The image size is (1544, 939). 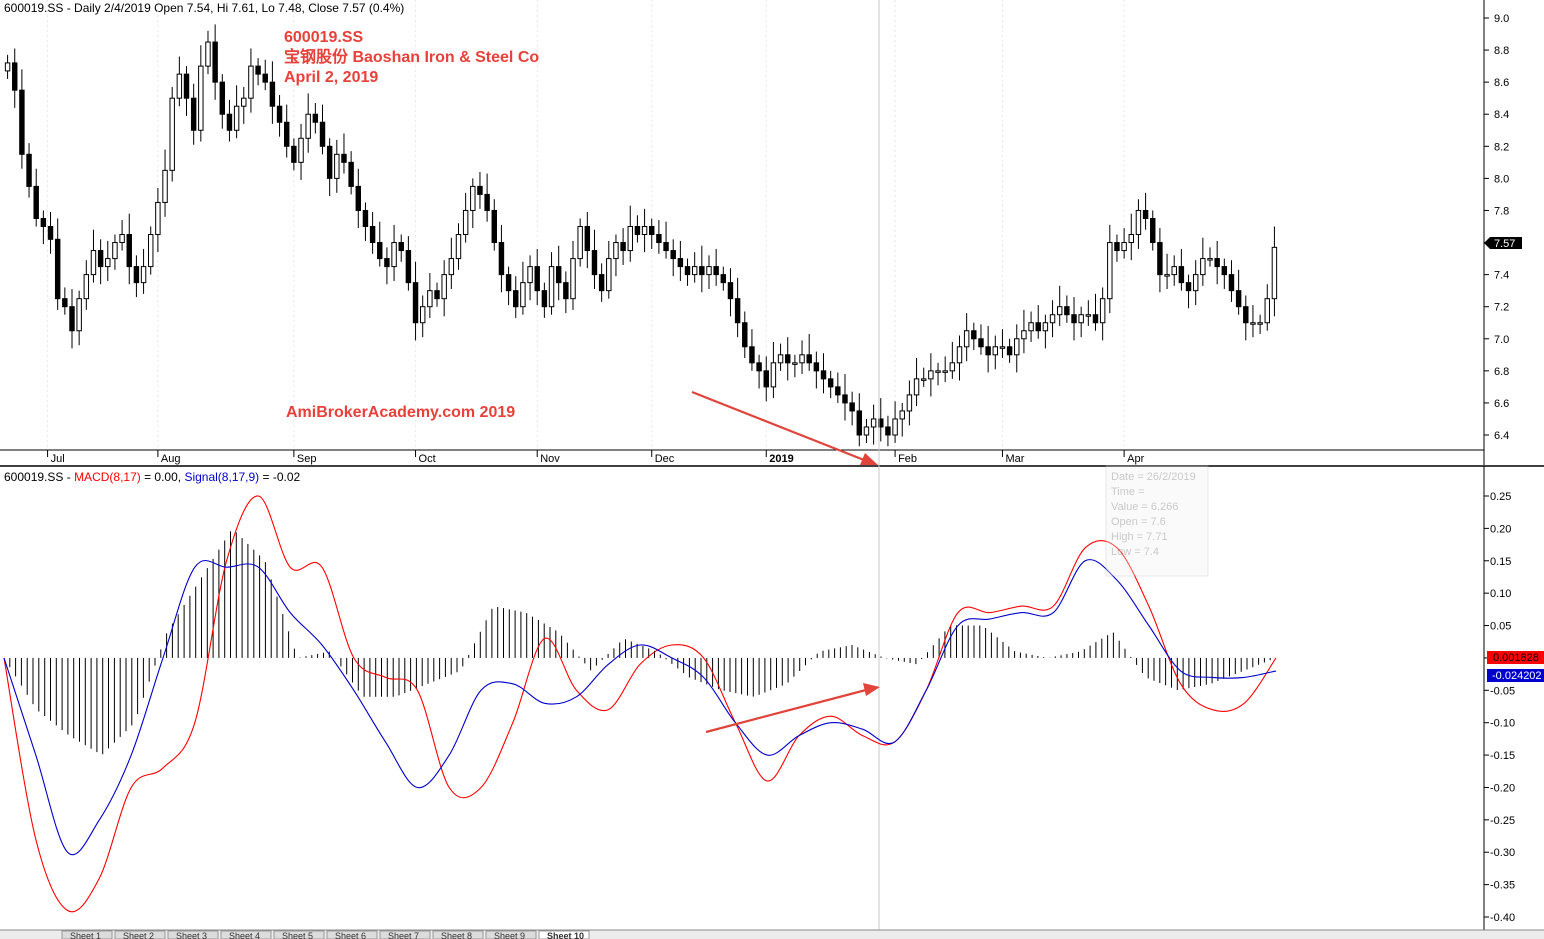 I want to click on price-y-tick-label: 6.4, so click(x=1501, y=436).